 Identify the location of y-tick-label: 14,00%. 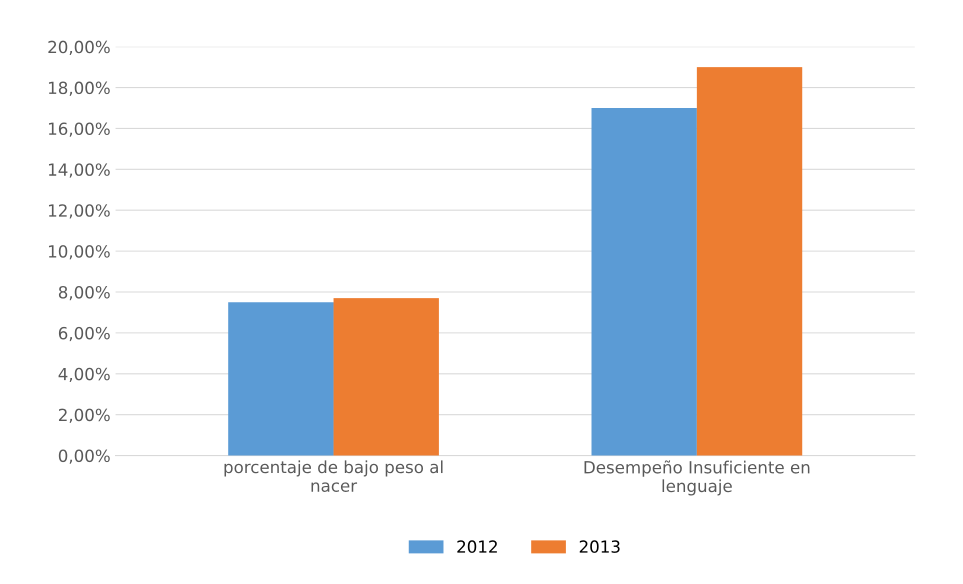
(79, 170).